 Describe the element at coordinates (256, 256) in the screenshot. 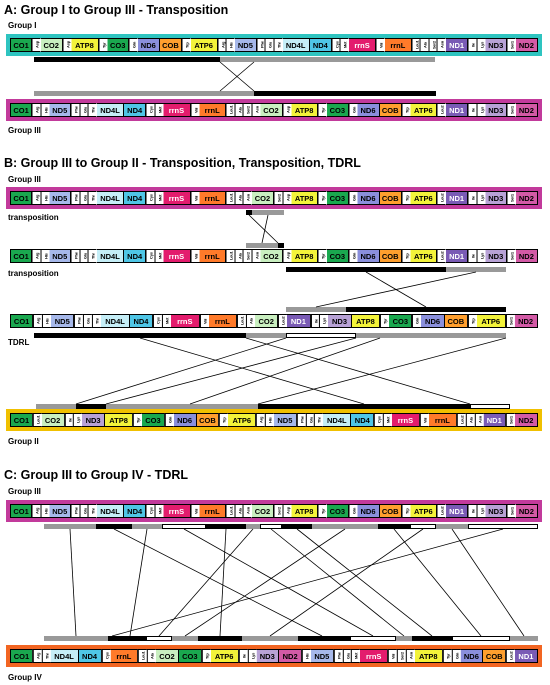

I see `gene-asn: Asn` at that location.